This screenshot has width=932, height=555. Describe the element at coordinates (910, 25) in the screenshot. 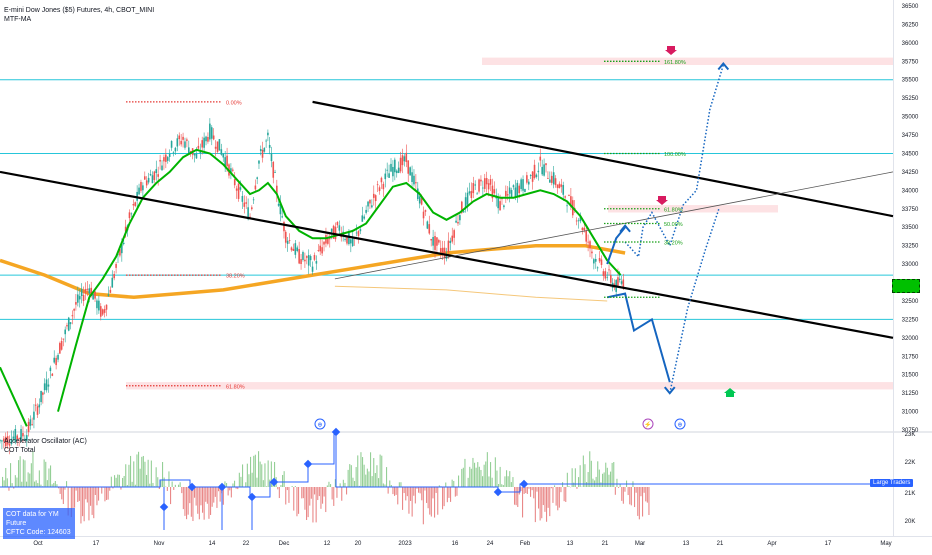

I see `price-tick-1: 36250` at that location.